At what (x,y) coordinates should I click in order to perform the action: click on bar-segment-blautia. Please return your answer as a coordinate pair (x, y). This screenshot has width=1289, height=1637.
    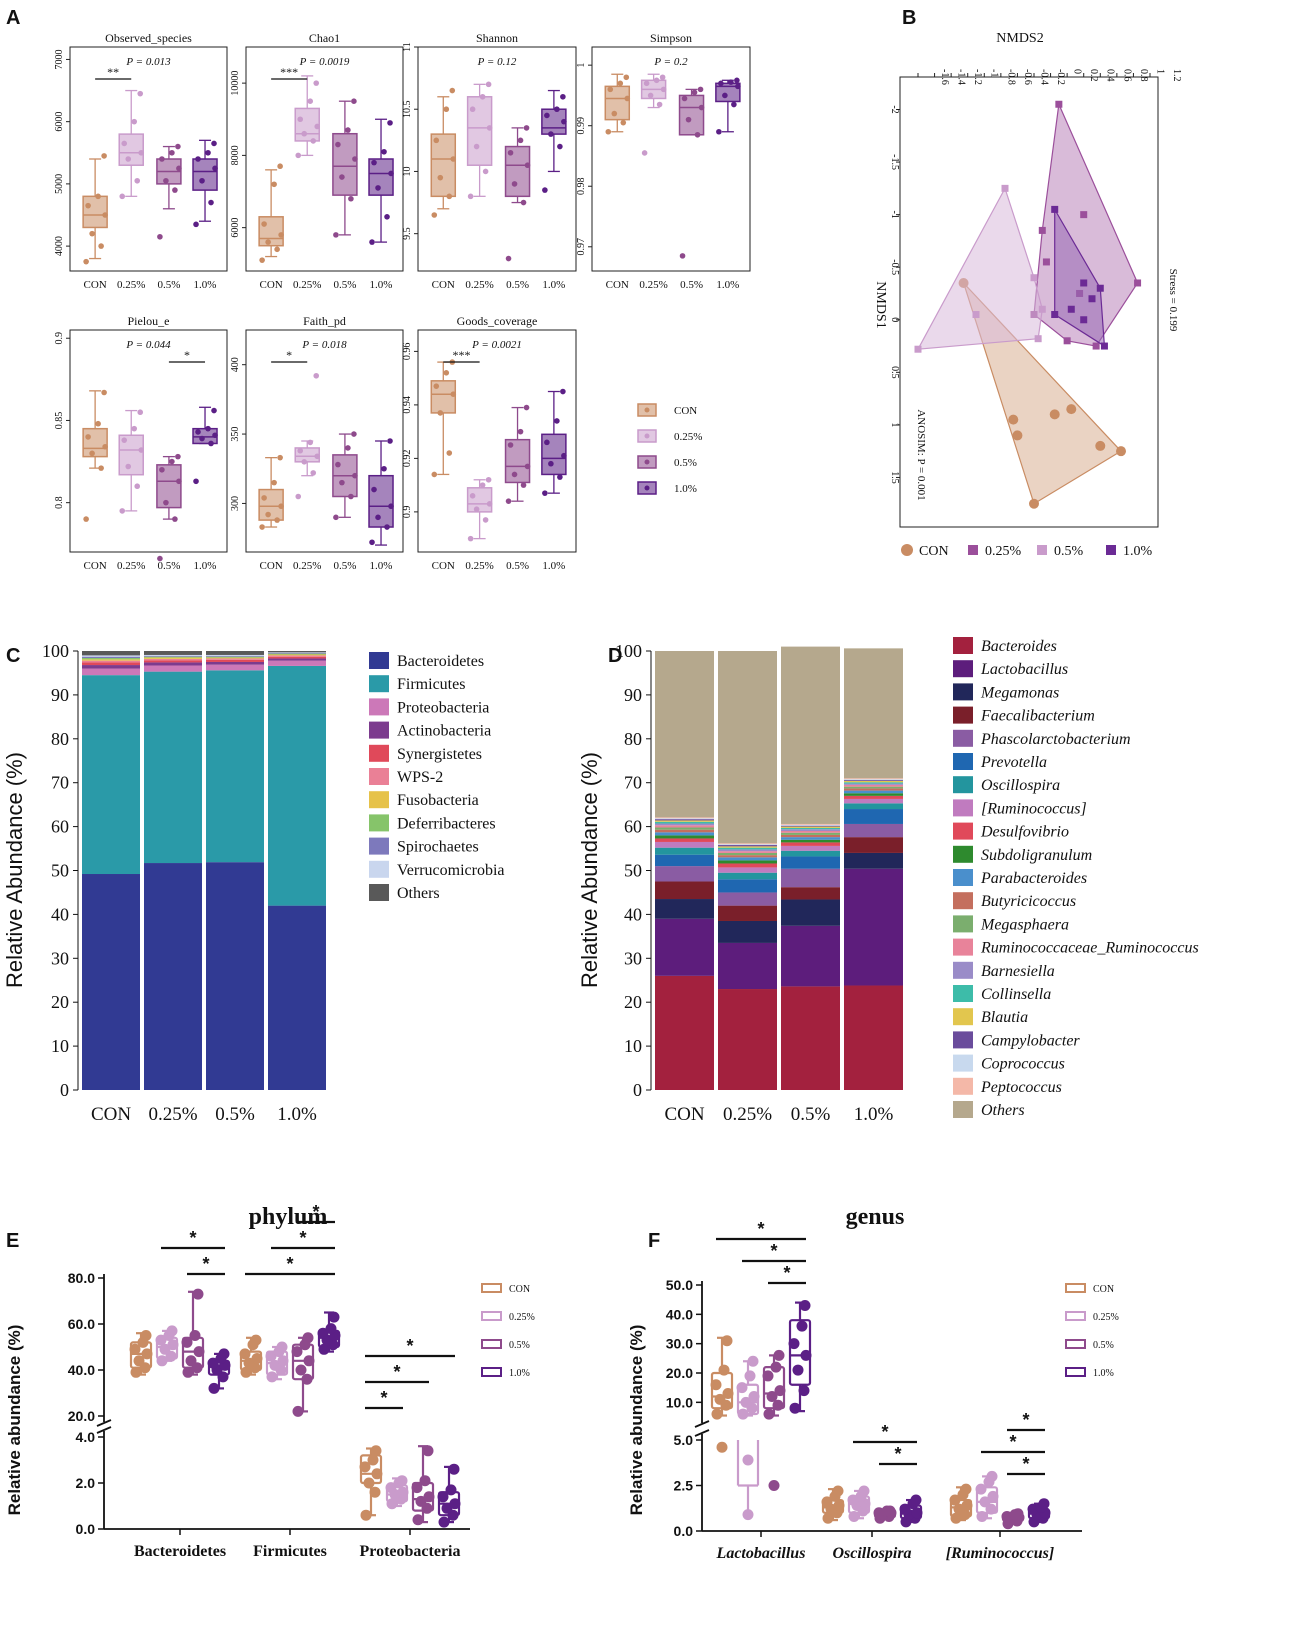
    Looking at the image, I should click on (873, 781).